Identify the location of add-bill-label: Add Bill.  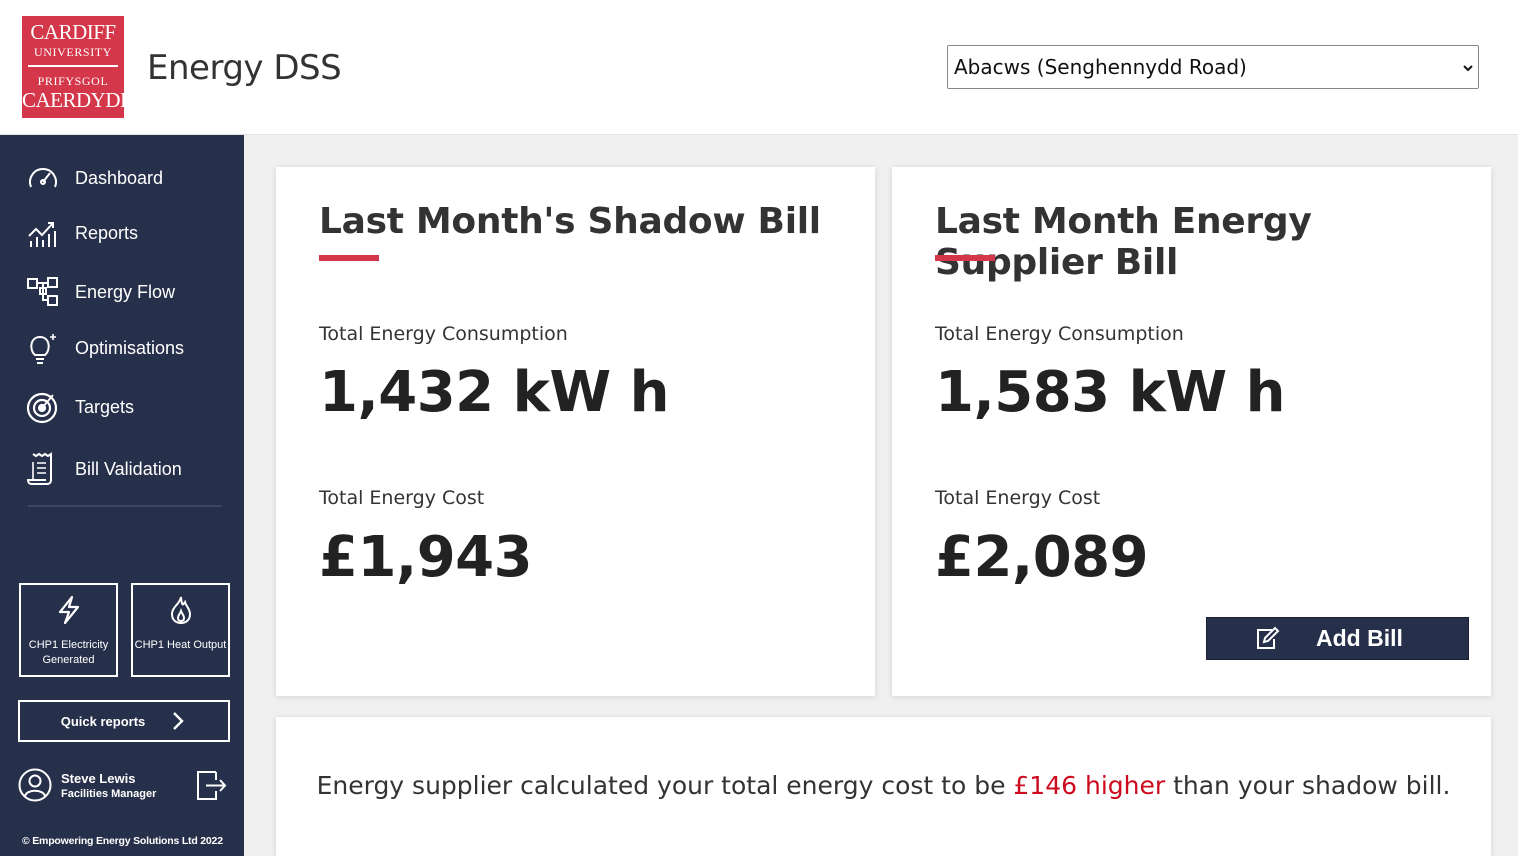
(1359, 638).